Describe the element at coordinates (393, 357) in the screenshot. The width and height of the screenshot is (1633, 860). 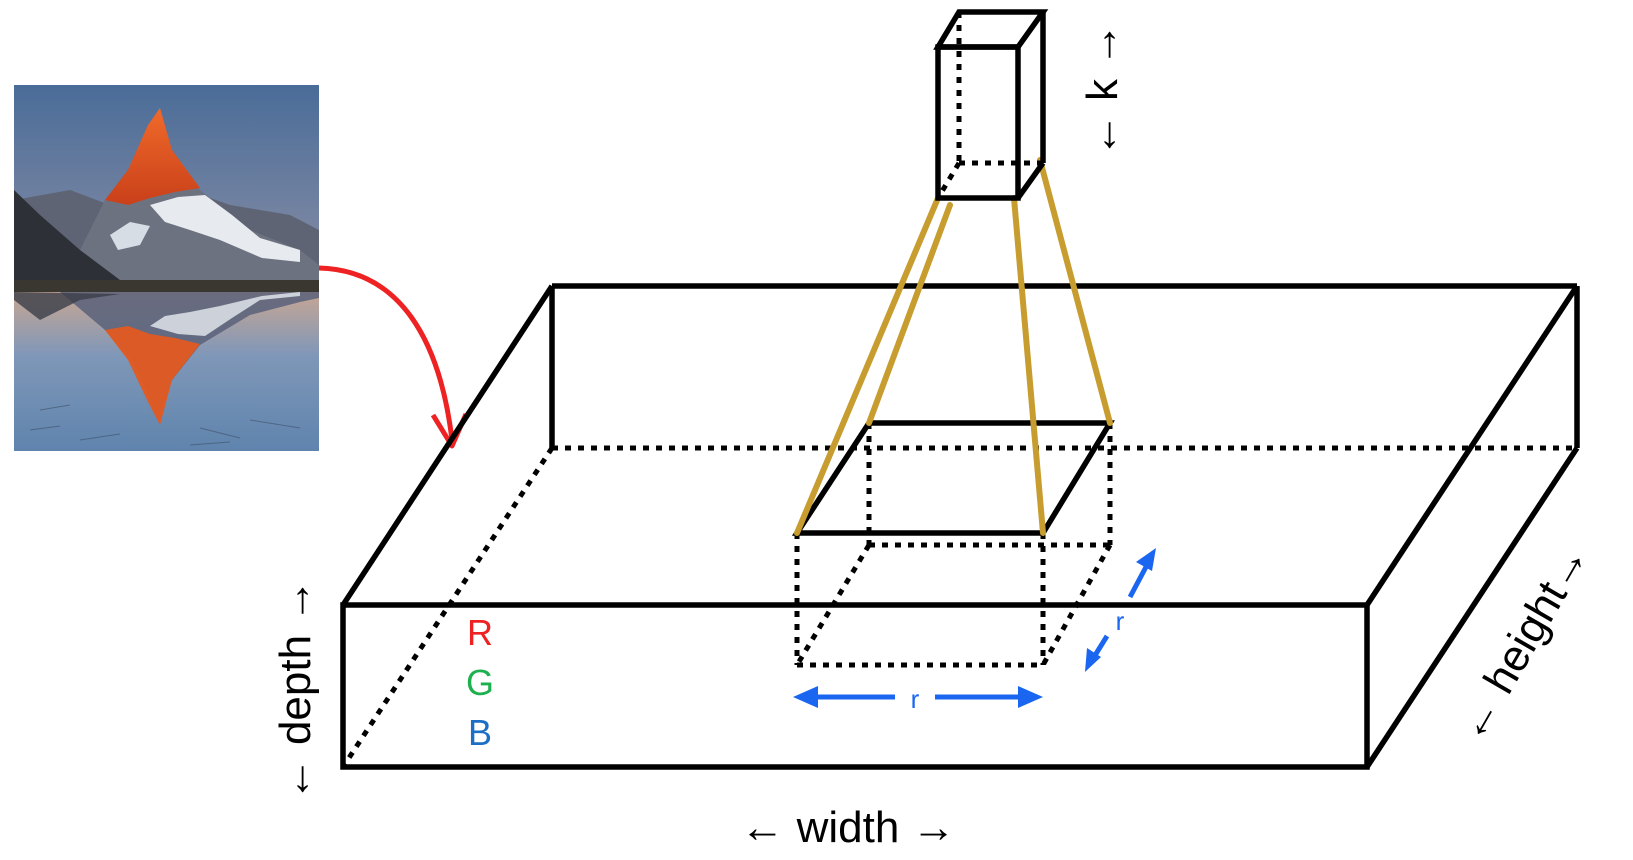
I see `input-arrow` at that location.